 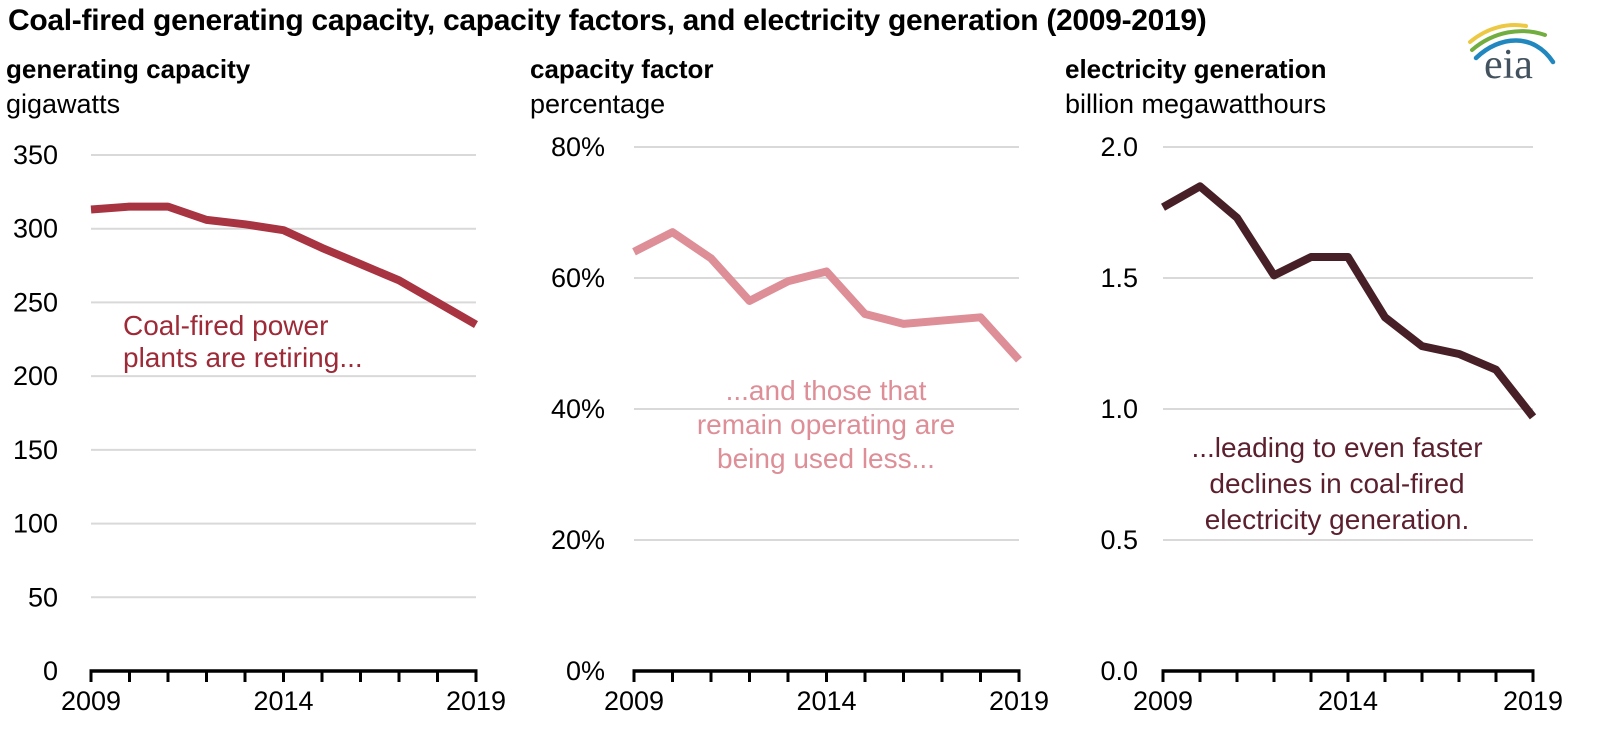 I want to click on electricity-generation-line, so click(x=1349, y=301).